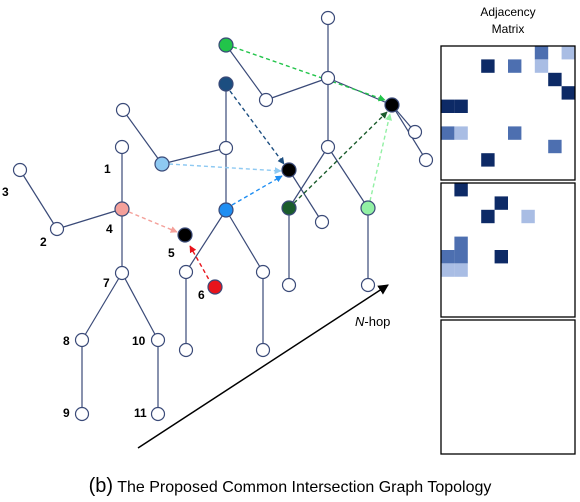  Describe the element at coordinates (257, 127) in the screenshot. I see `arrow-navy` at that location.